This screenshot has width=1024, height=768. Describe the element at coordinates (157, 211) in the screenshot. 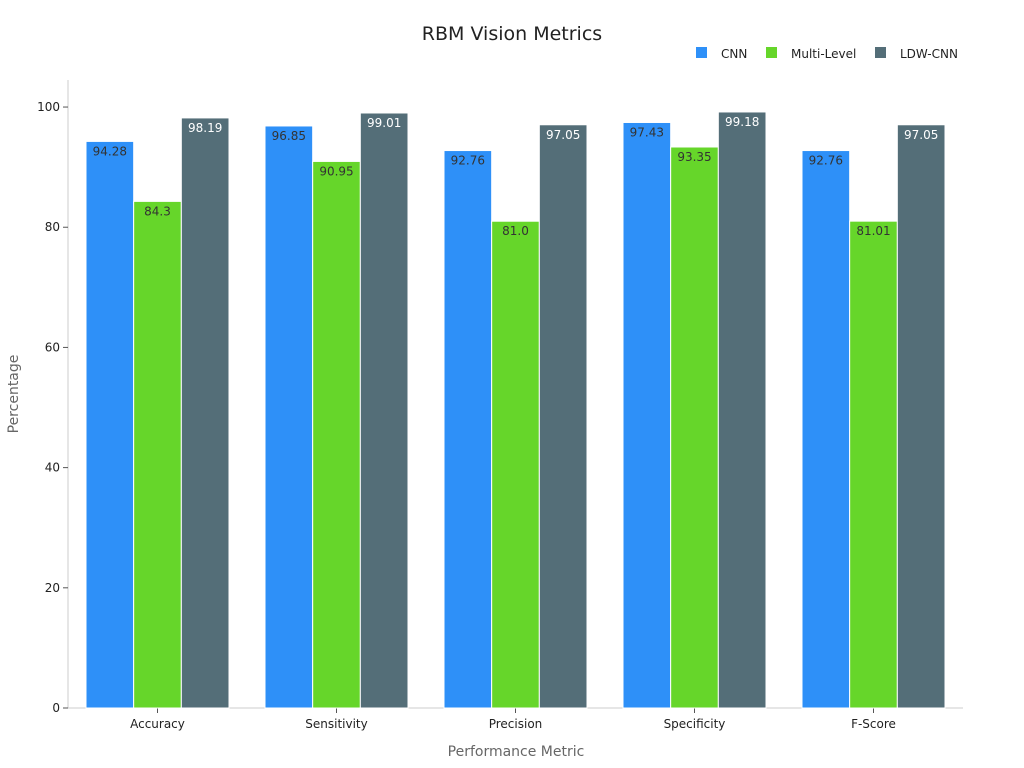

I see `bar-value-label: 84.3` at that location.